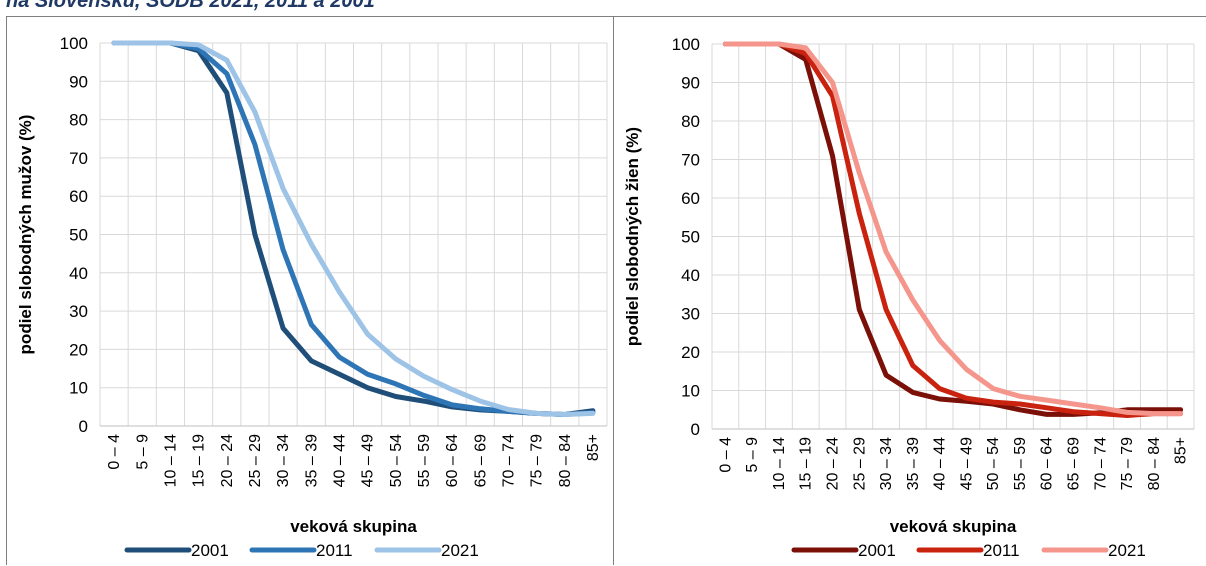 The image size is (1206, 566). I want to click on chart-heading: na Slovensku, SODB 2021, 2011 a 2001, so click(190, 6).